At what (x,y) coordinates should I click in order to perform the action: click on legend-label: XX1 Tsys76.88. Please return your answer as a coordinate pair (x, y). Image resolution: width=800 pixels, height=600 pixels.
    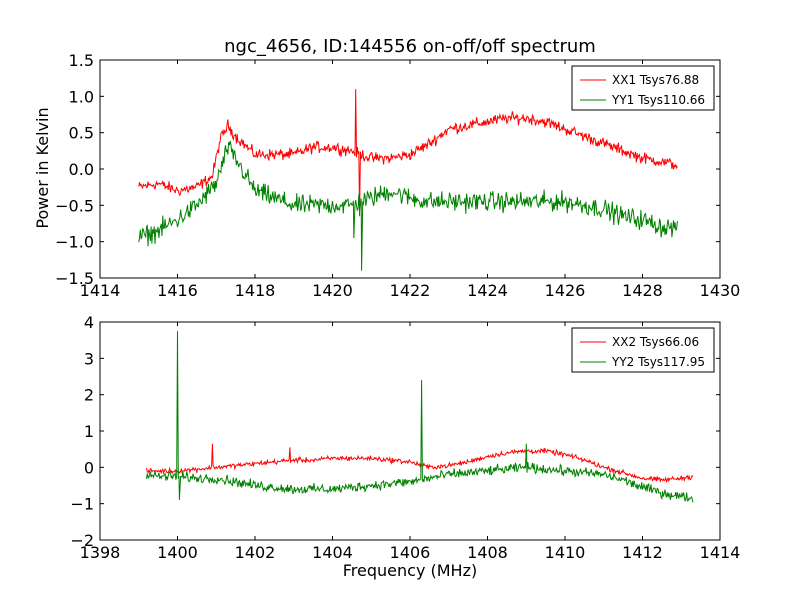
    Looking at the image, I should click on (655, 80).